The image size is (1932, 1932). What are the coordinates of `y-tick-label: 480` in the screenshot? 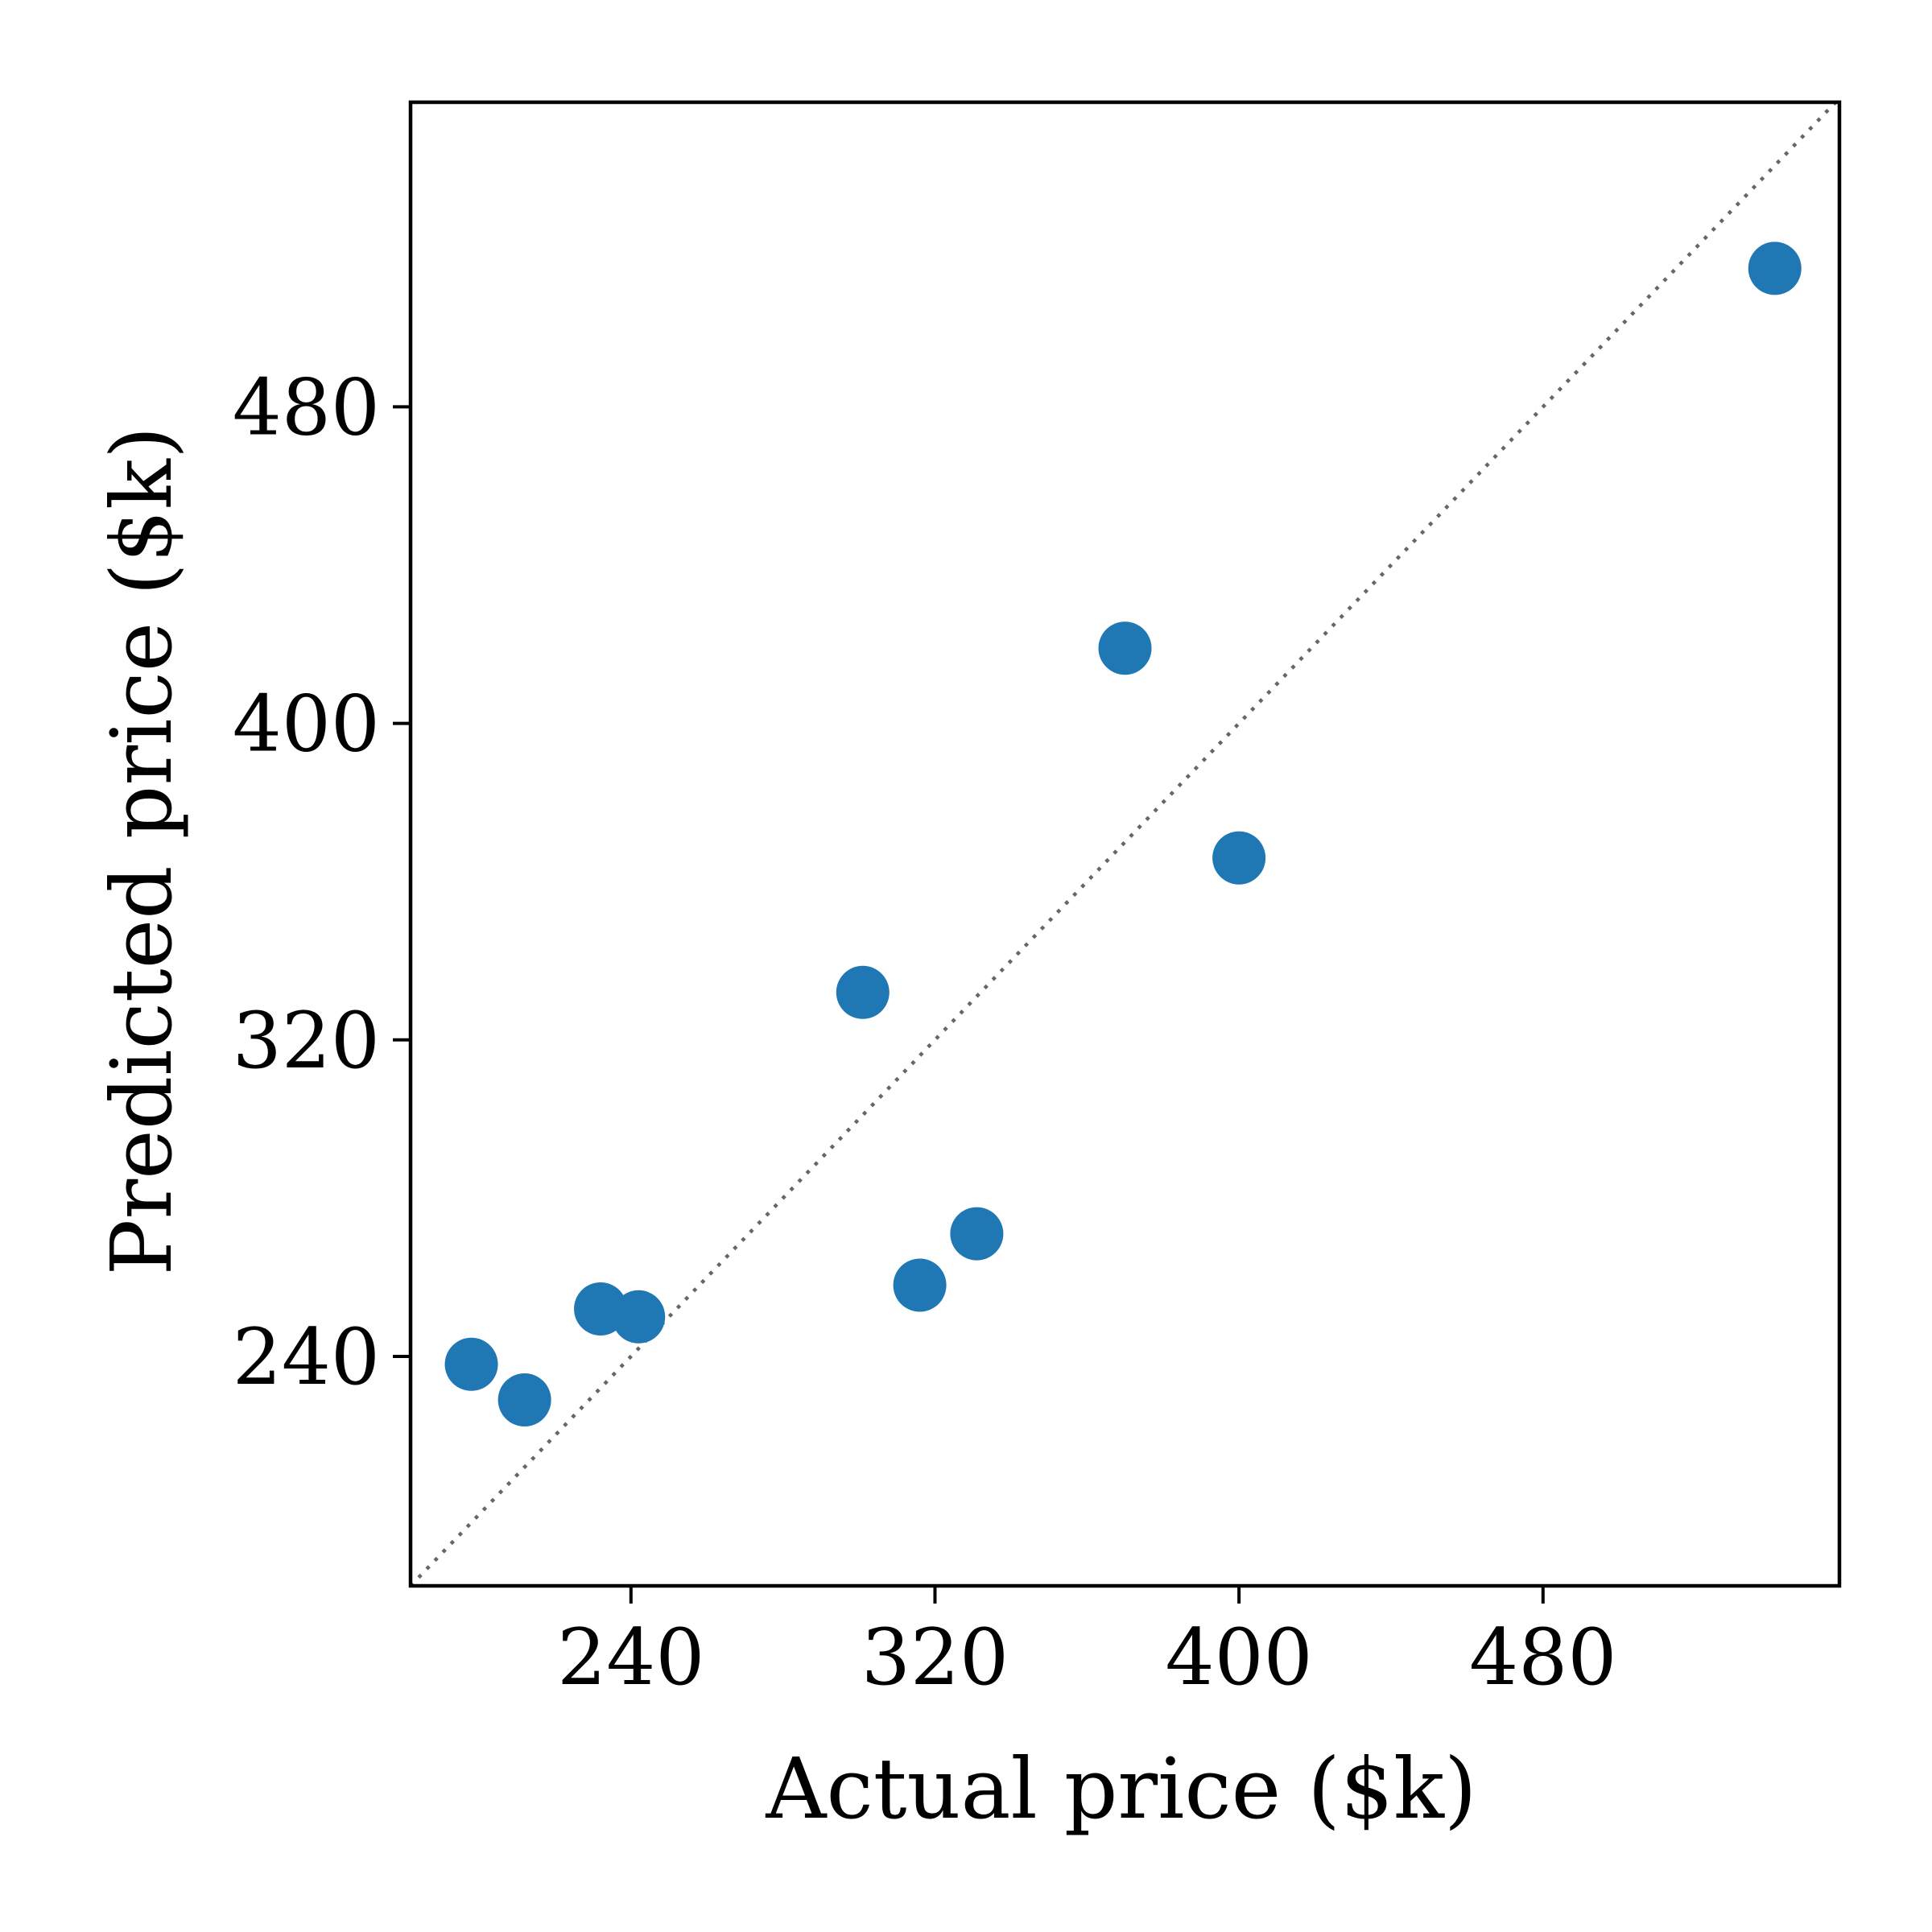 It's located at (306, 407).